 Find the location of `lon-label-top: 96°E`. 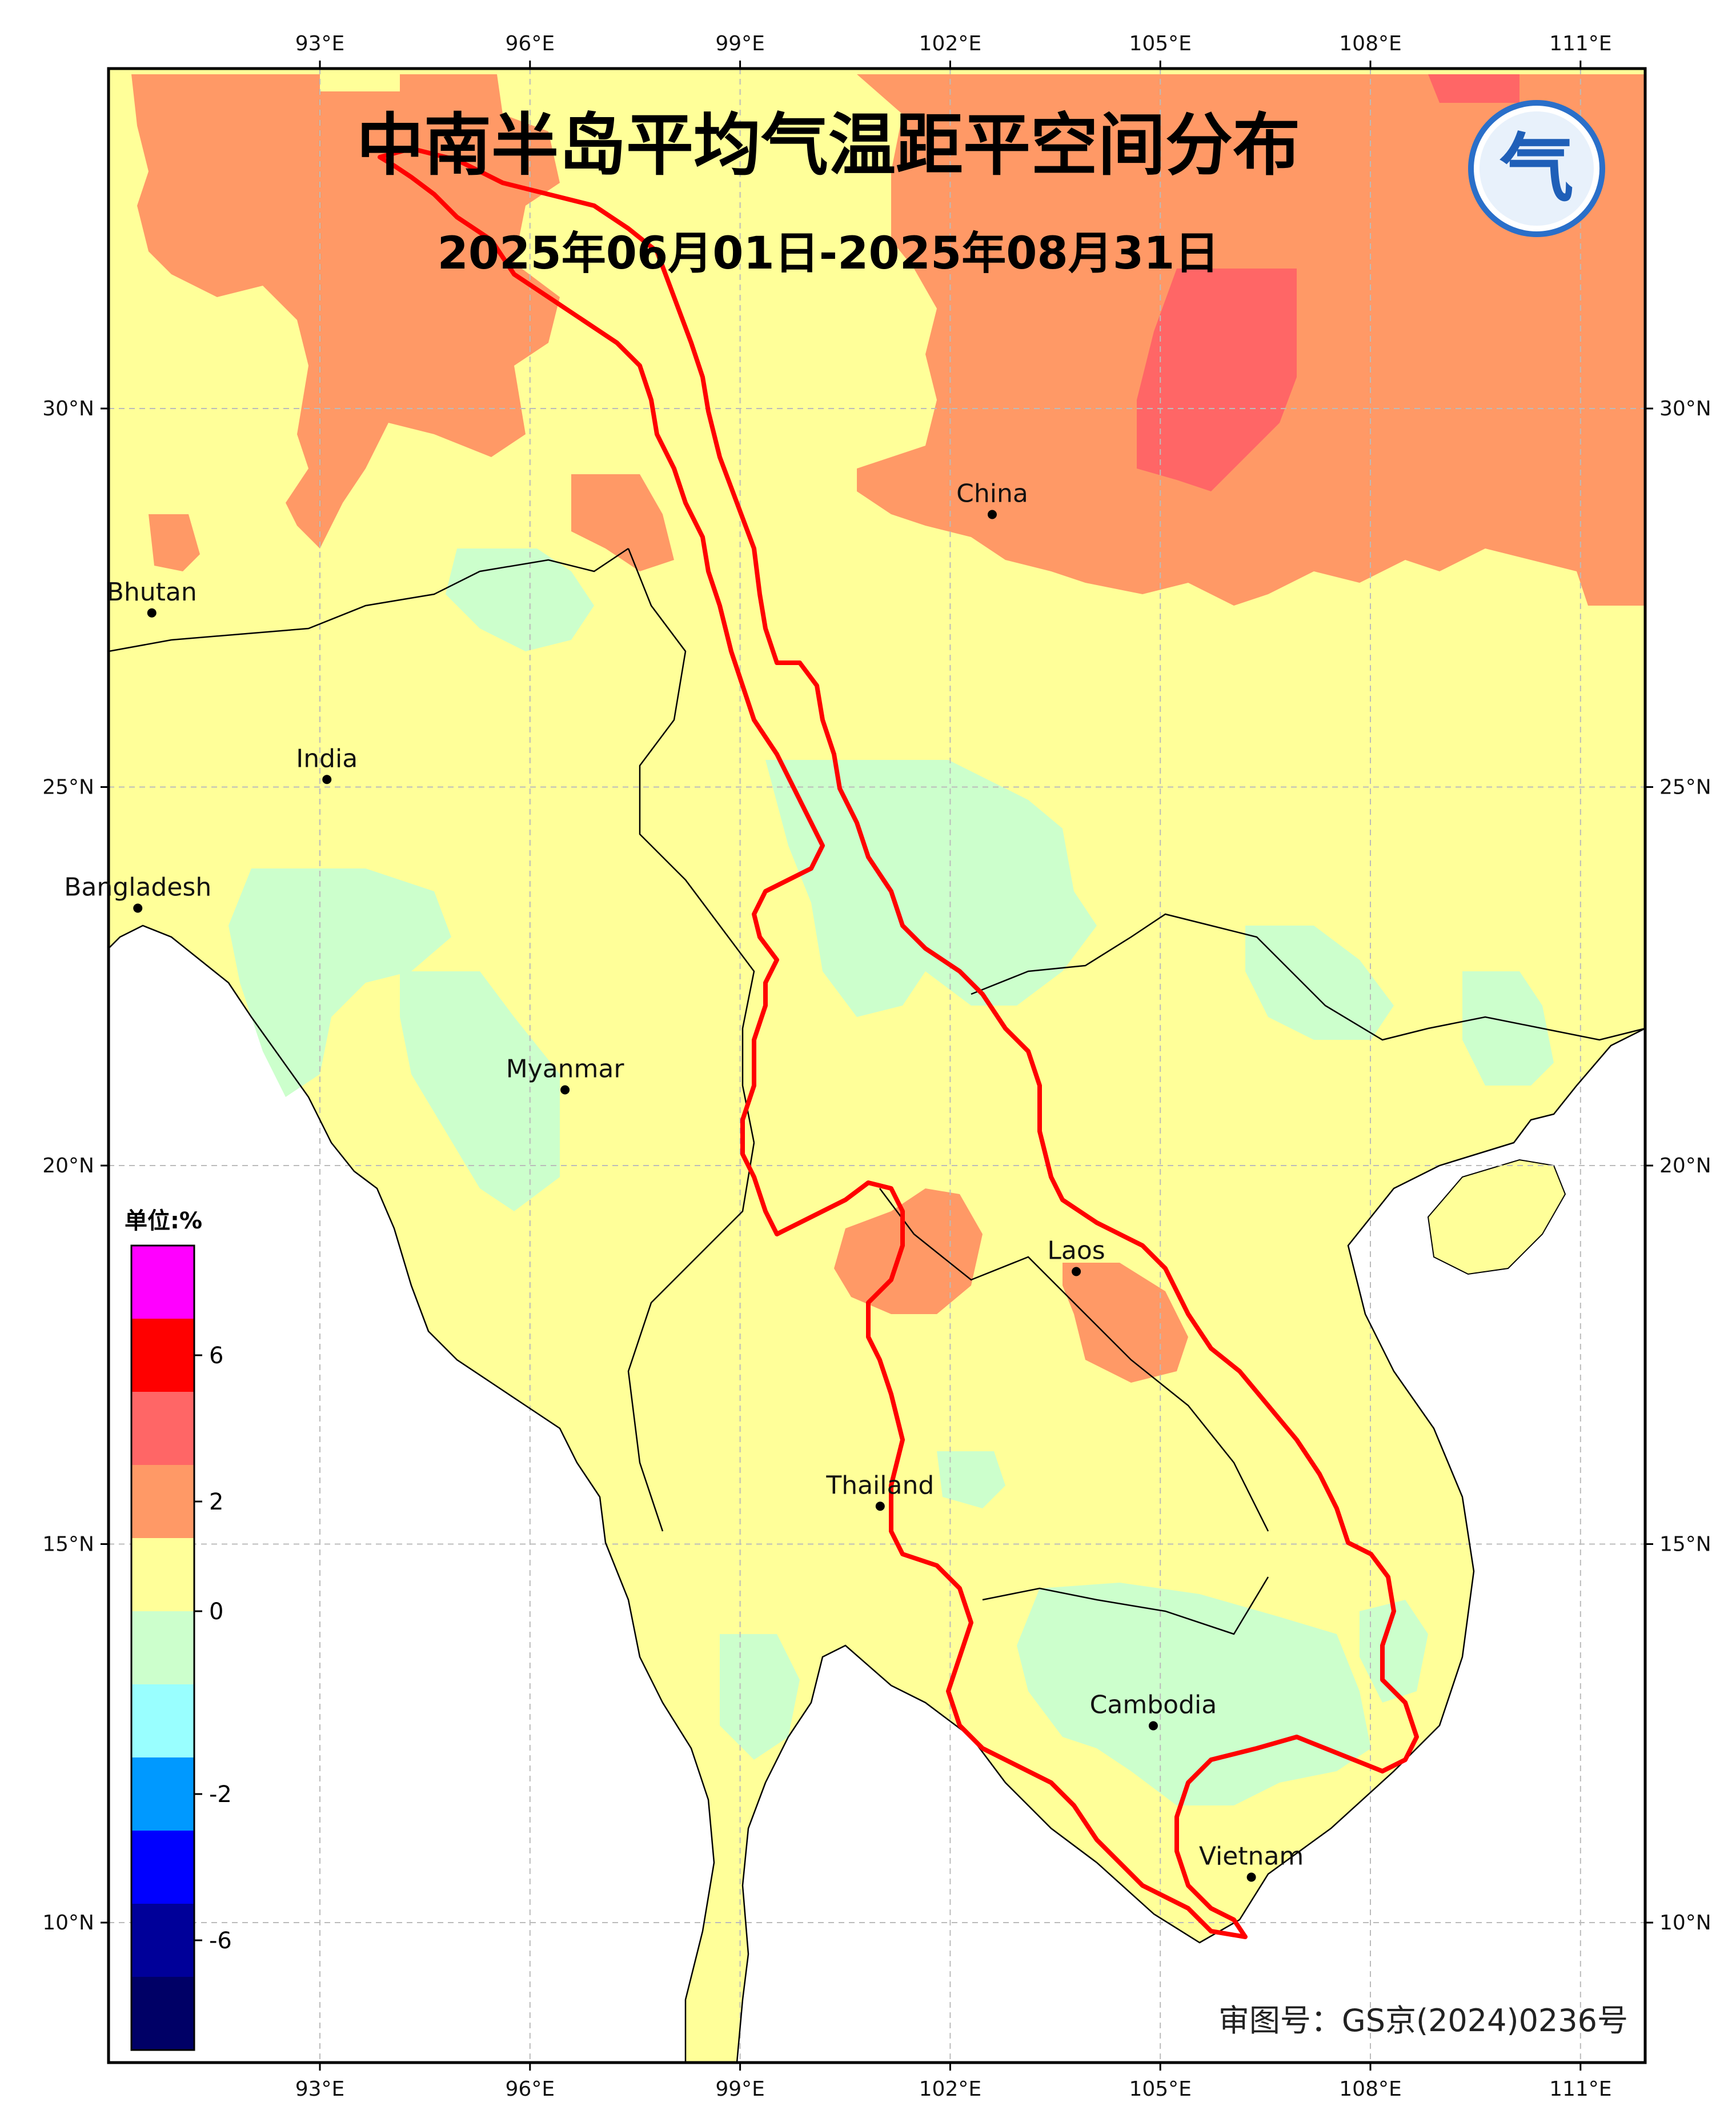

lon-label-top: 96°E is located at coordinates (530, 43).